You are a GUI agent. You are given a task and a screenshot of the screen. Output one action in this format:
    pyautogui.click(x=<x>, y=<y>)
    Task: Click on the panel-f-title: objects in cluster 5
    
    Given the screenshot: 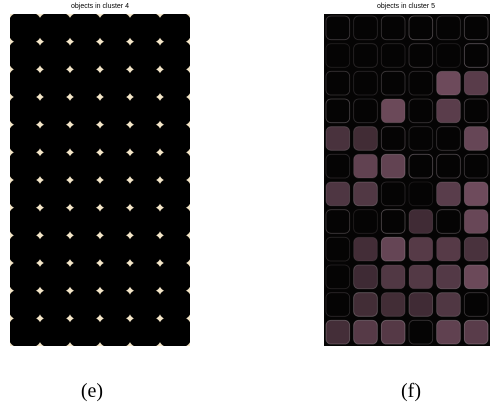 What is the action you would take?
    pyautogui.click(x=406, y=6)
    